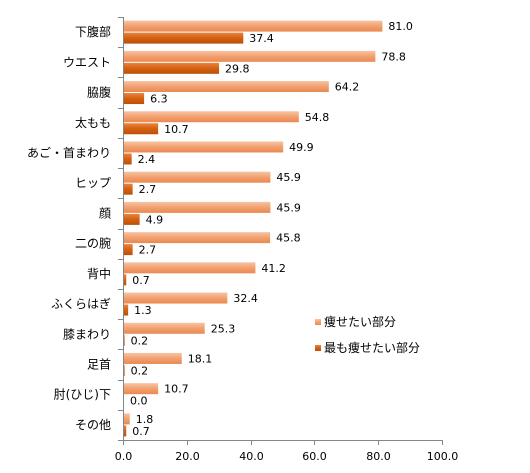  I want to click on data-label: 25.3, so click(223, 328).